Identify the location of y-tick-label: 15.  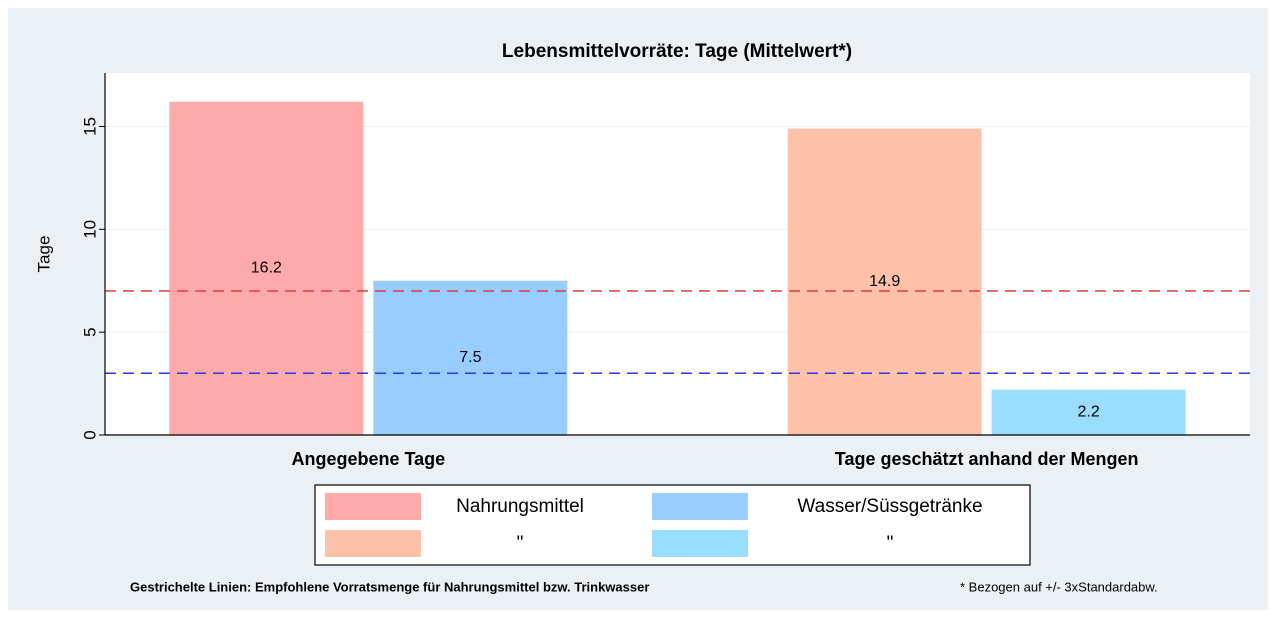
(89, 126).